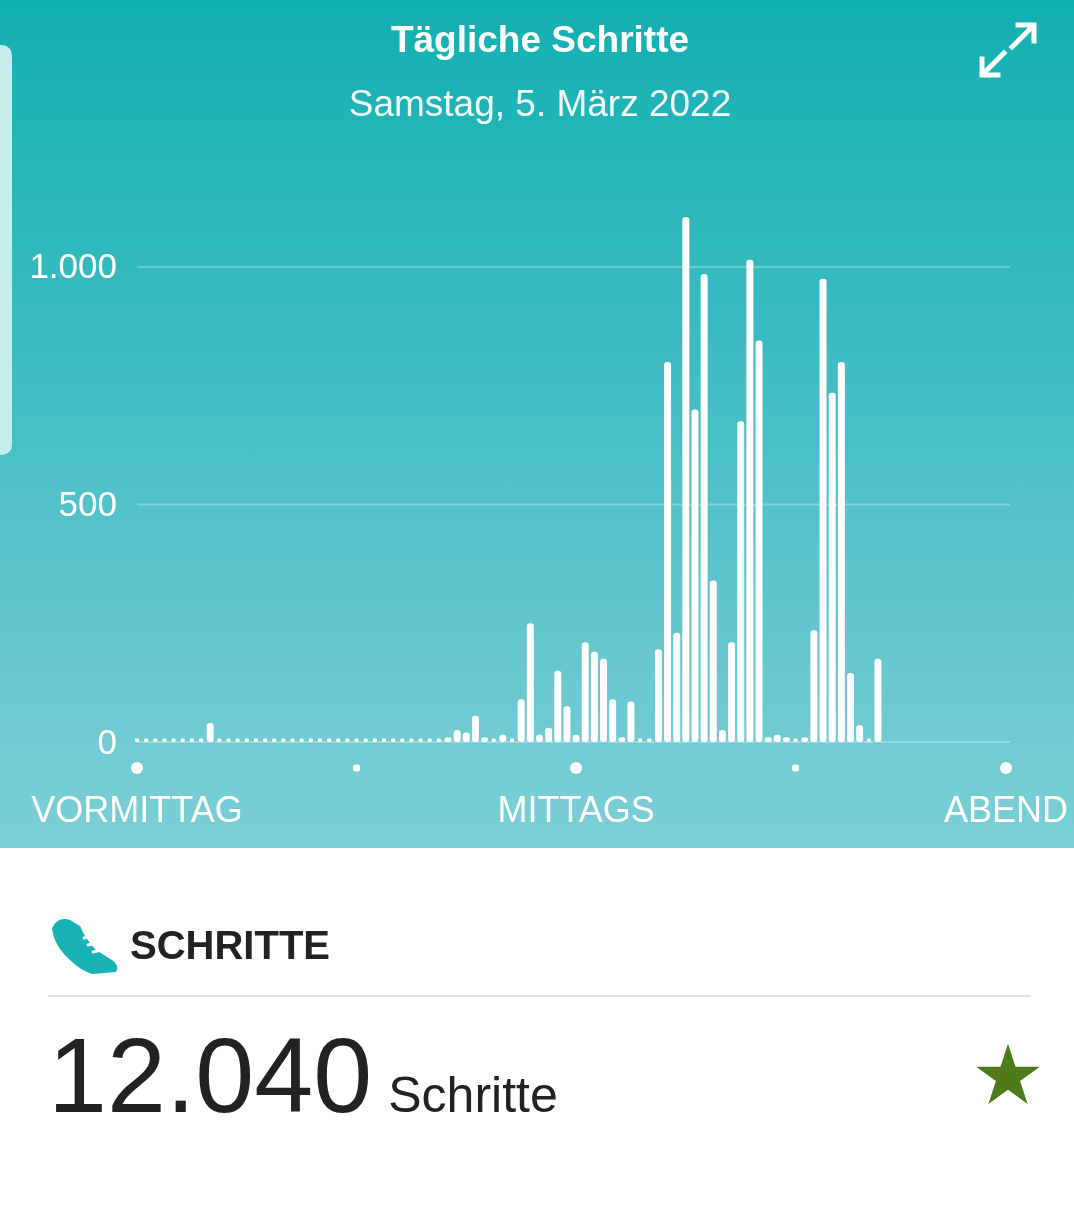  Describe the element at coordinates (230, 945) in the screenshot. I see `text: SCHRITTE` at that location.